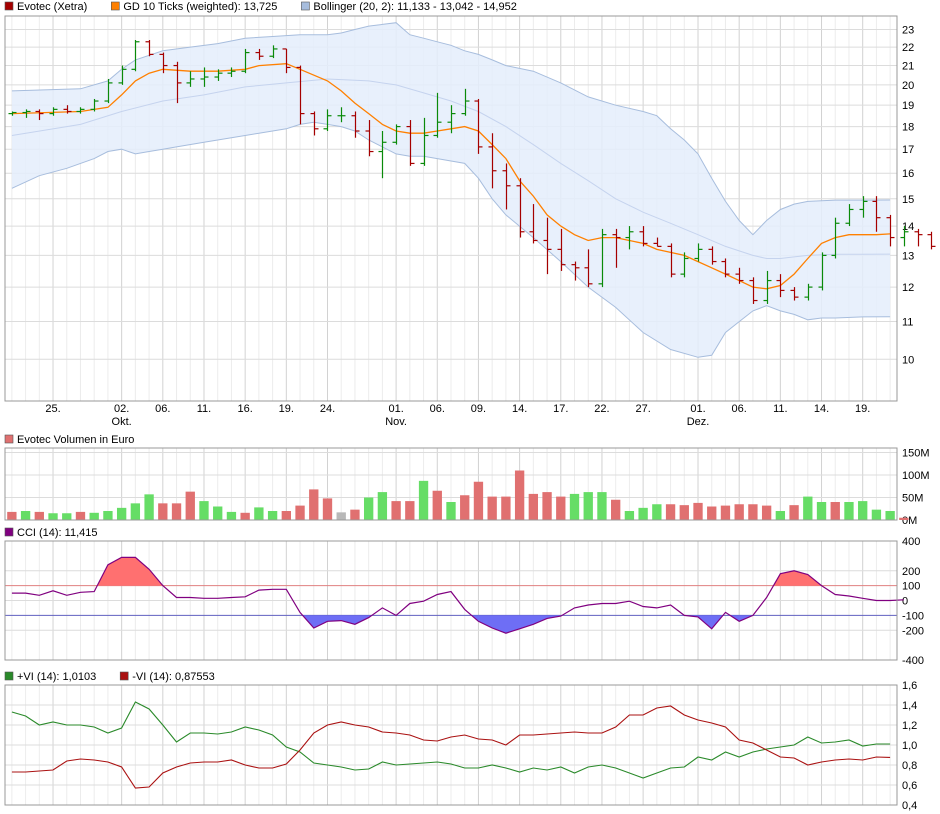 The width and height of the screenshot is (940, 814). Describe the element at coordinates (909, 521) in the screenshot. I see `y-tick-label: 0M` at that location.